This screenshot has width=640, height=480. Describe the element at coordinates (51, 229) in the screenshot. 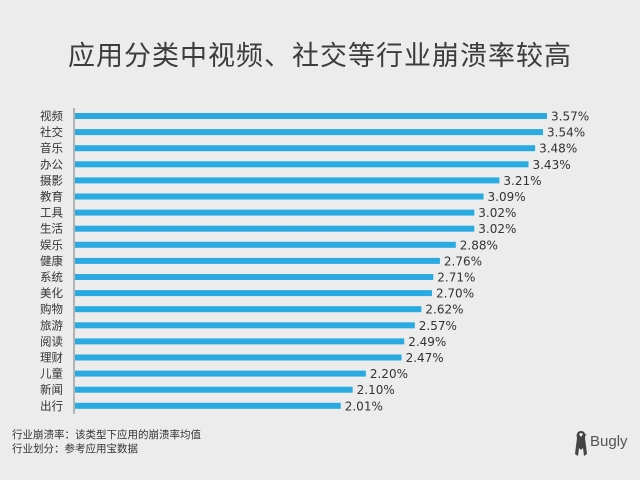

I see `category-label: 生活` at that location.